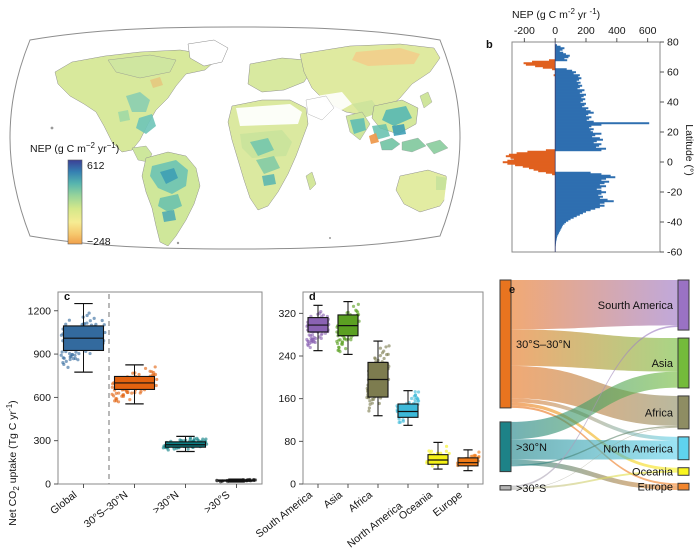 This screenshot has height=553, width=700. Describe the element at coordinates (653, 473) in the screenshot. I see `sankey-target-label: Oceania` at that location.